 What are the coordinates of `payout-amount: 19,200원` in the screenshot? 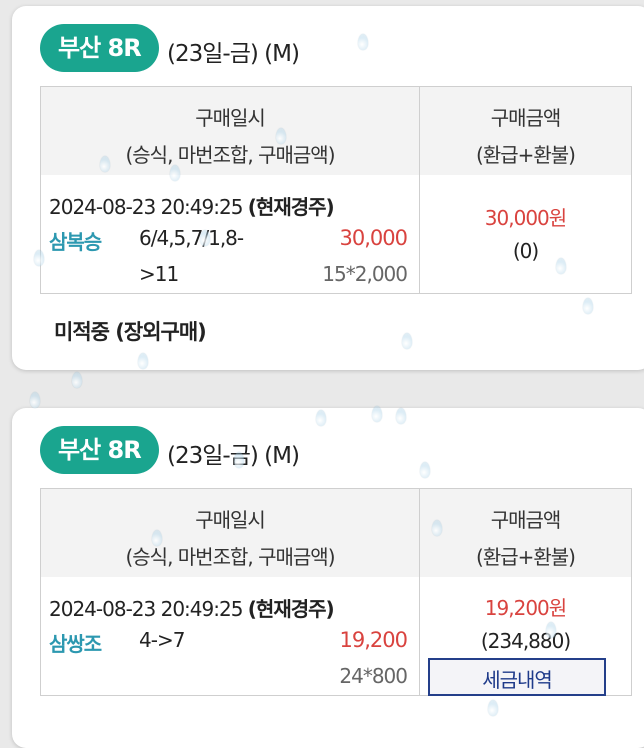 It's located at (525, 608).